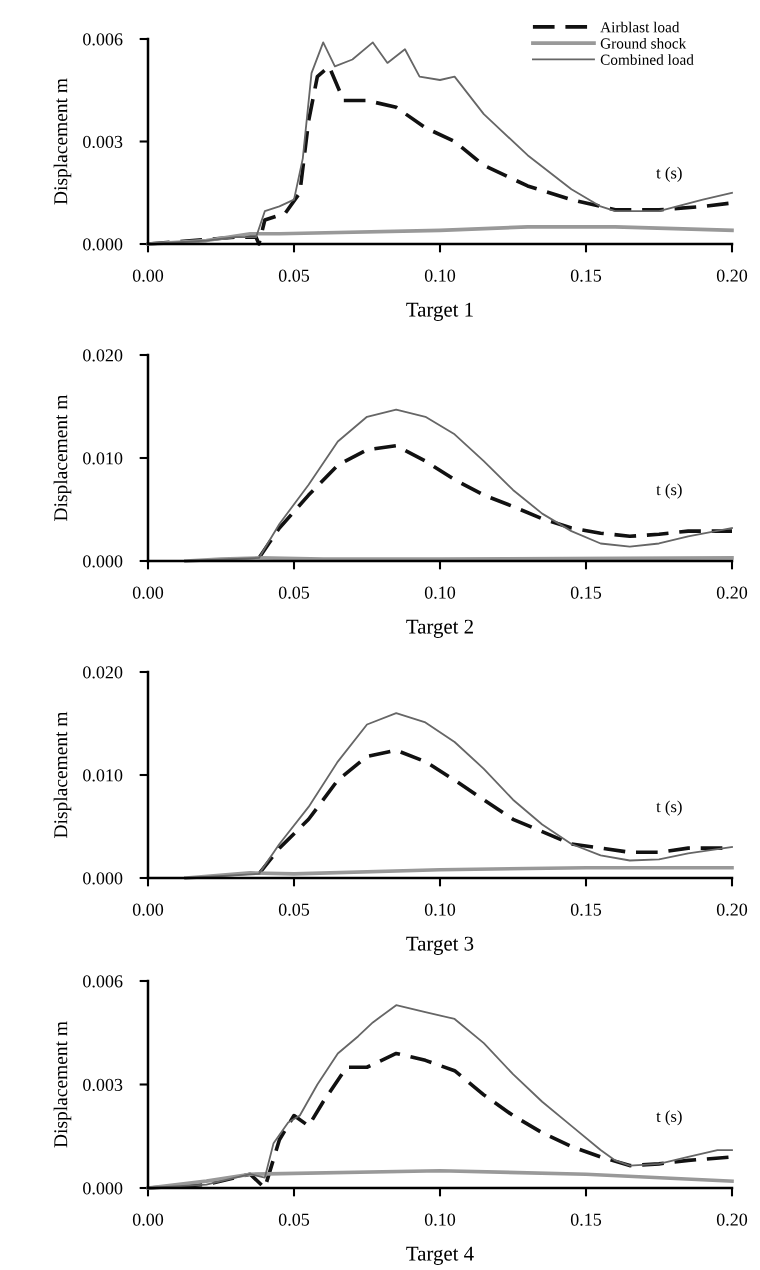  Describe the element at coordinates (643, 43) in the screenshot. I see `legend-label: Ground shock` at that location.